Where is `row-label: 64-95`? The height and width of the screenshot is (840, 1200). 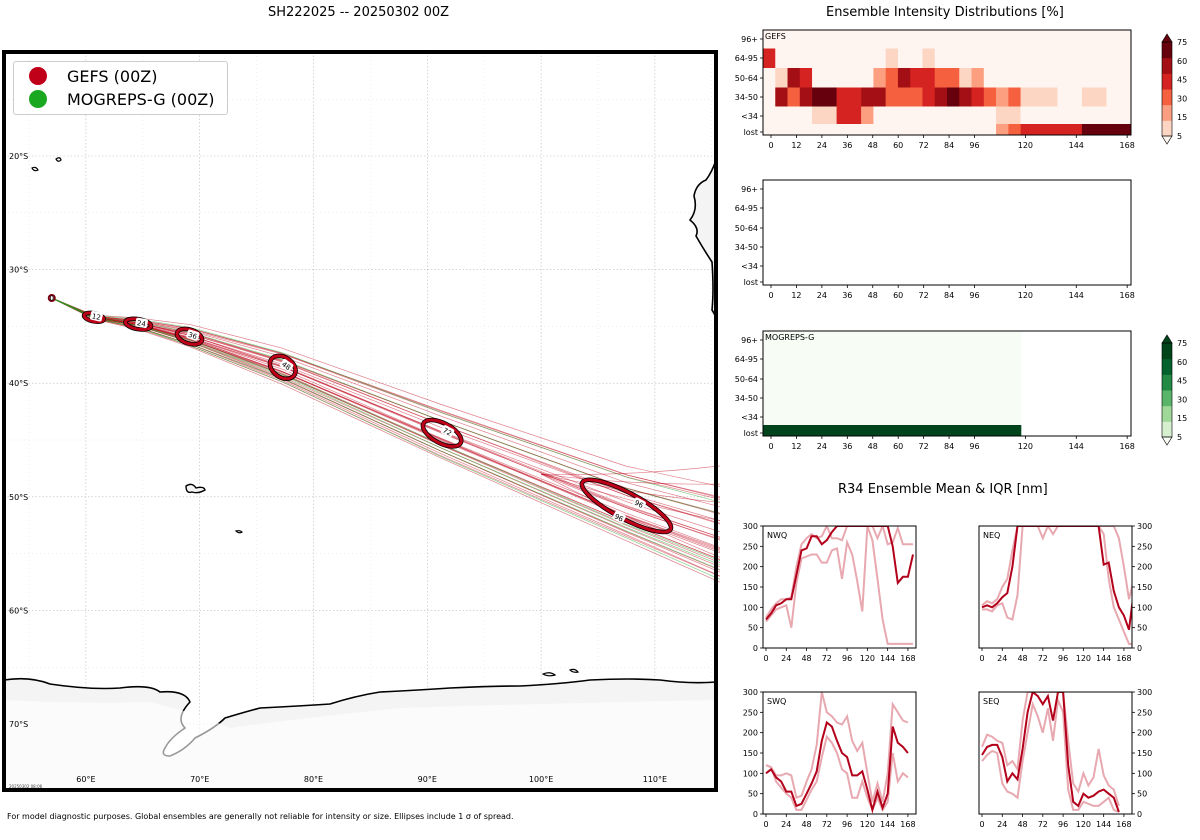
row-label: 64-95 is located at coordinates (746, 359).